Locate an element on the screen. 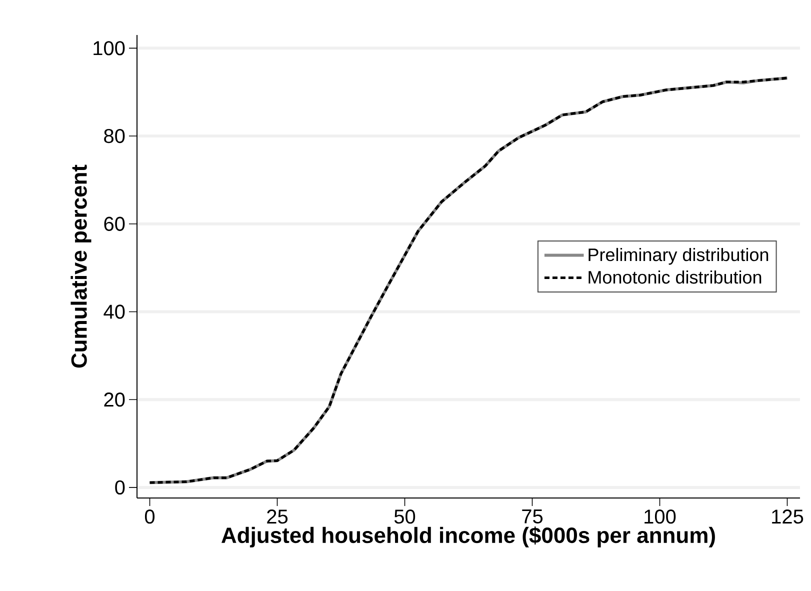 This screenshot has height=591, width=811. x-tick-label: 125 is located at coordinates (788, 517).